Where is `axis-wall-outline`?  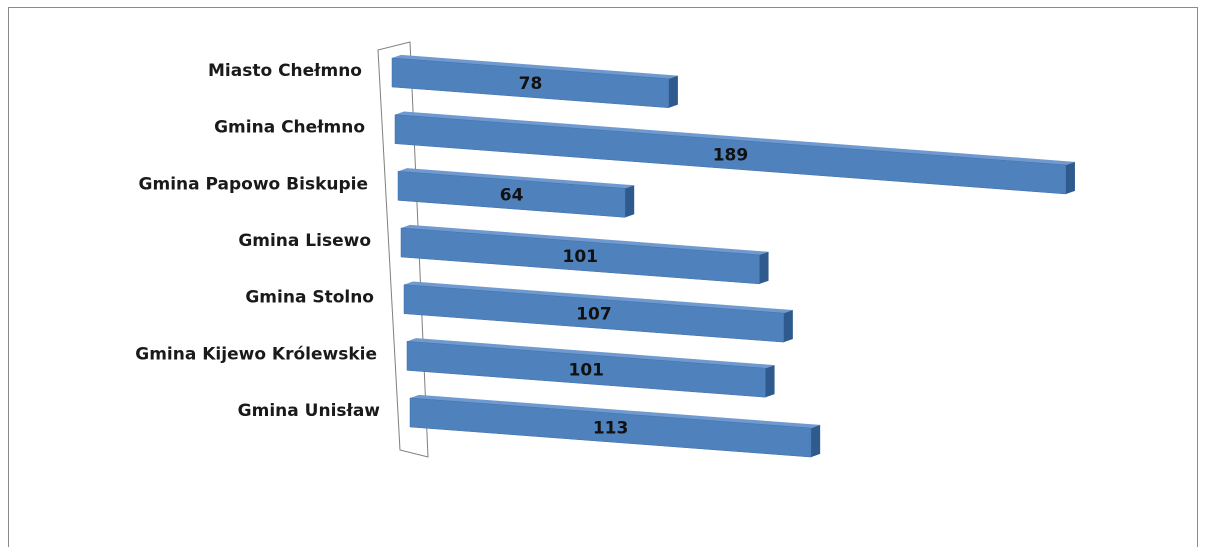
axis-wall-outline is located at coordinates (403, 249).